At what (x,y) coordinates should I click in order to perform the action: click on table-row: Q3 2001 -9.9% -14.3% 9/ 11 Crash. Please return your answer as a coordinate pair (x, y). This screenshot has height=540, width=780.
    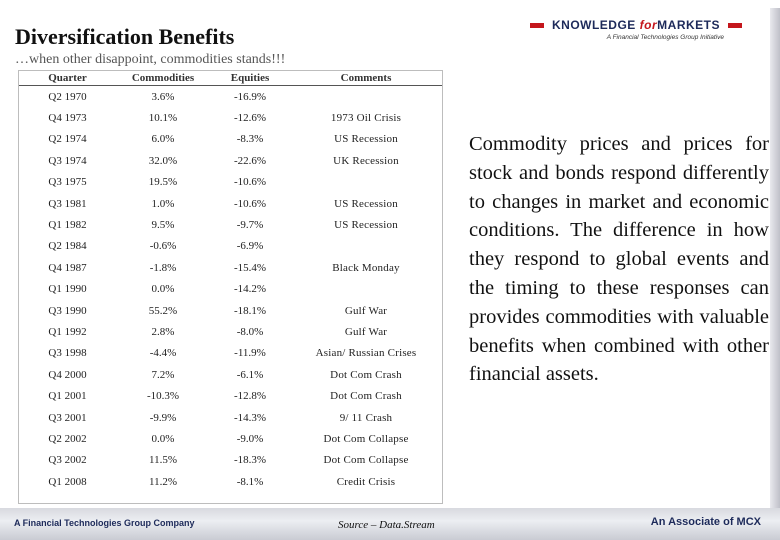
    Looking at the image, I should click on (230, 417).